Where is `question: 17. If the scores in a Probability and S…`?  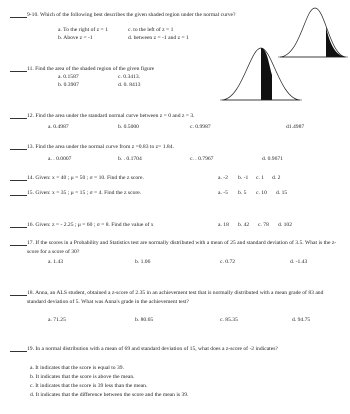
question: 17. If the scores in a Probability and S… is located at coordinates (182, 247).